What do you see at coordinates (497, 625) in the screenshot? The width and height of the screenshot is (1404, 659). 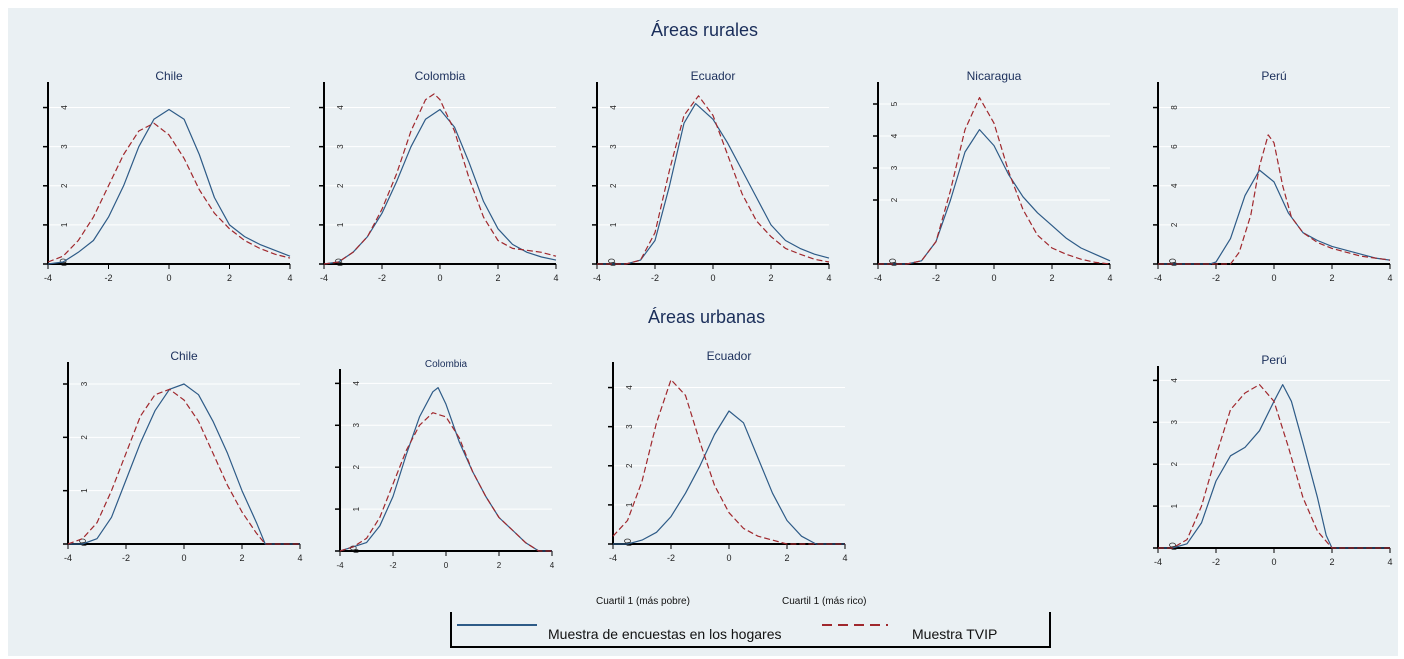 I see `legend-swatch-series1` at bounding box center [497, 625].